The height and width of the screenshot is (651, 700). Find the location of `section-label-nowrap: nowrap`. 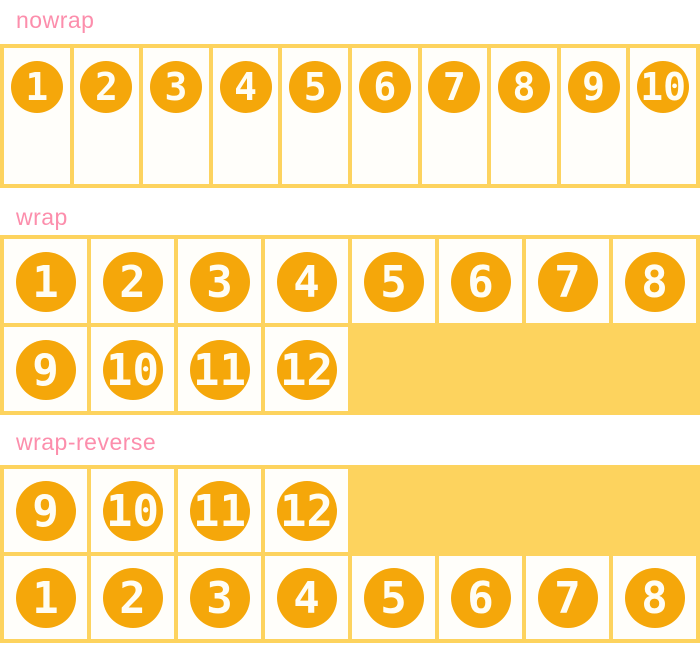

section-label-nowrap: nowrap is located at coordinates (55, 20).